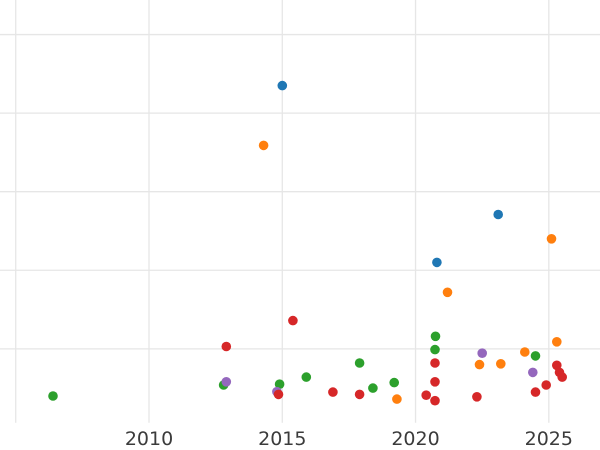 The height and width of the screenshot is (450, 600). What do you see at coordinates (349, 439) in the screenshot?
I see `x-axis-tick-labels: 2010 2015 2020 2025` at bounding box center [349, 439].